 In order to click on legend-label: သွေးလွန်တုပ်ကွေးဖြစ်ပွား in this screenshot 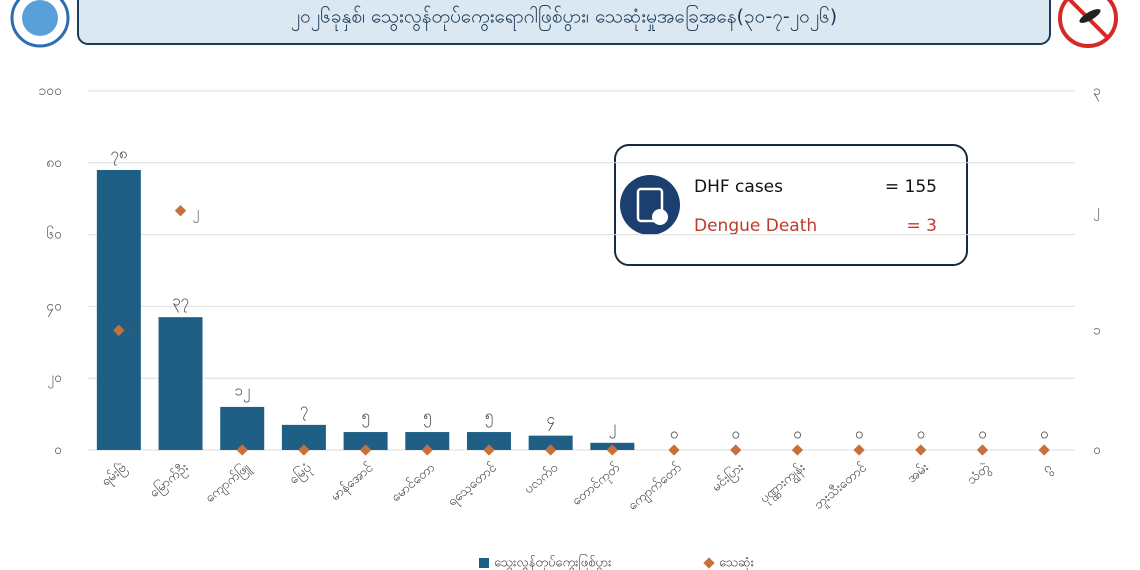, I will do `click(552, 562)`.